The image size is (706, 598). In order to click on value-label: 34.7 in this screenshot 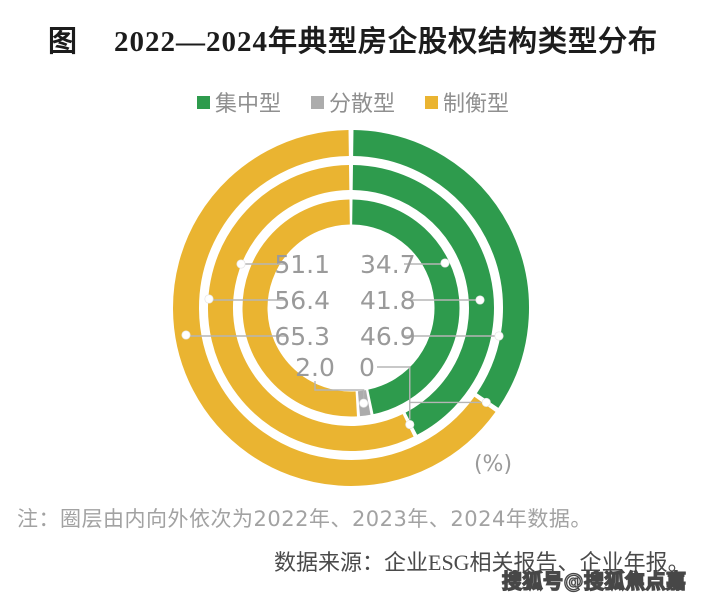, I will do `click(388, 264)`.